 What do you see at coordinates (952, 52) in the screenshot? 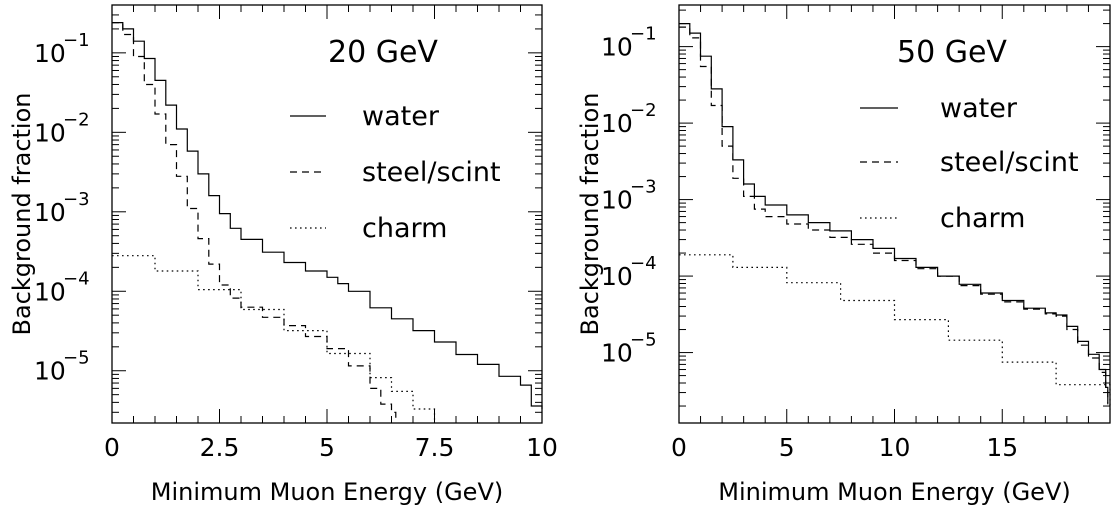
I see `panel-title: 50 GeV` at bounding box center [952, 52].